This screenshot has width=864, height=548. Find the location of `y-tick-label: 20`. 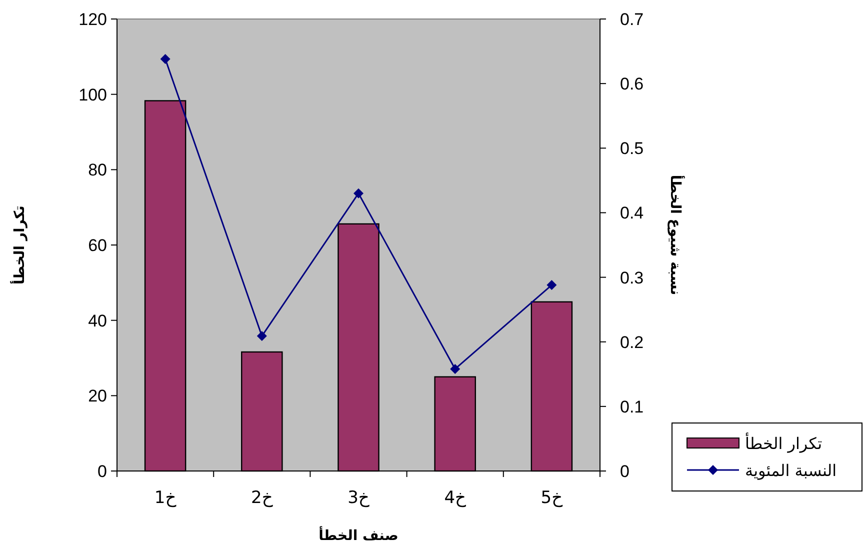

y-tick-label: 20 is located at coordinates (97, 396).